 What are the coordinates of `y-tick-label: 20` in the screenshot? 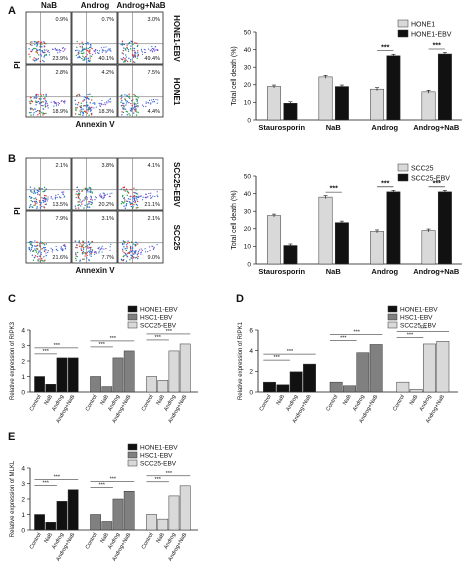 It's located at (248, 229).